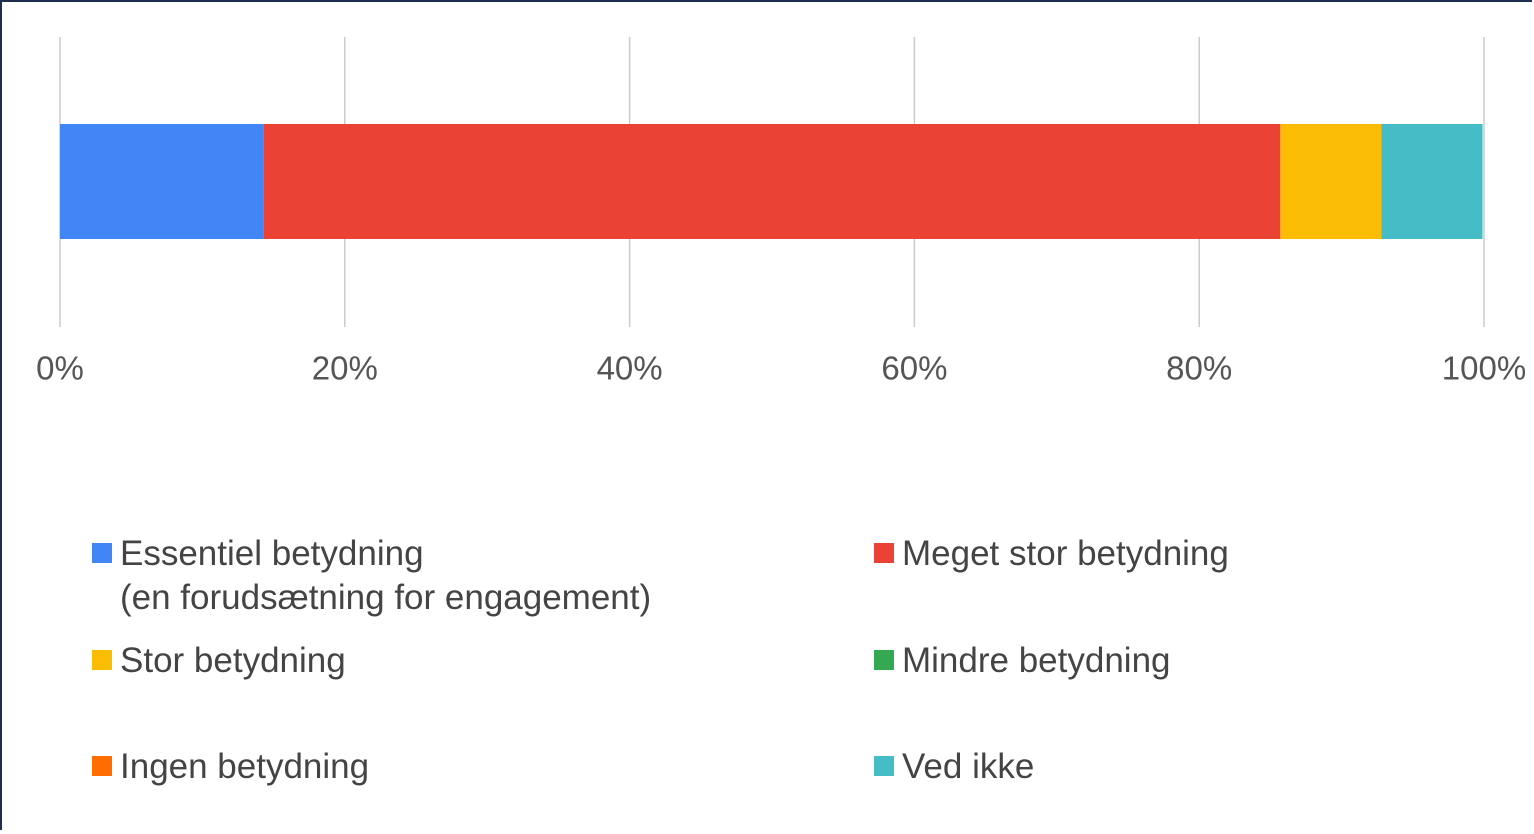  Describe the element at coordinates (345, 368) in the screenshot. I see `x-tick-label: 20%` at that location.